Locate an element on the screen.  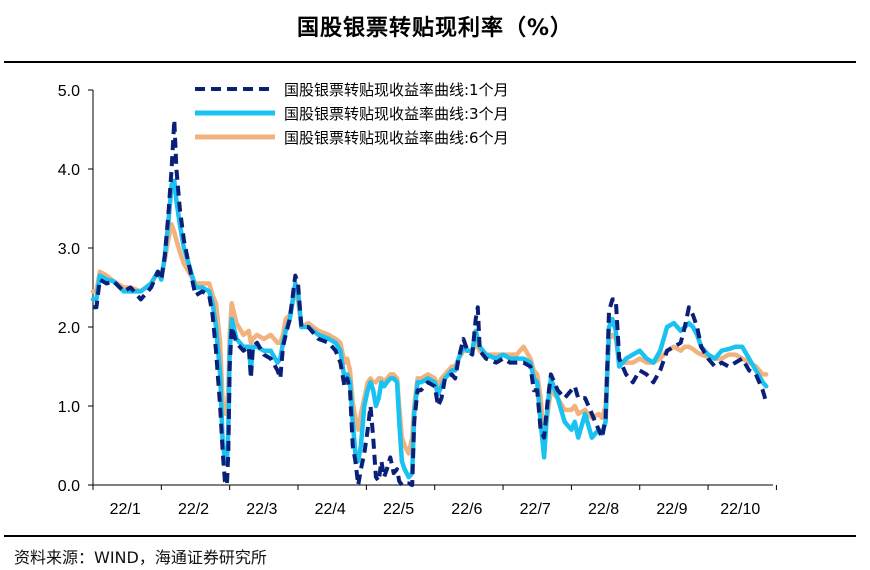
source-note: 资料来源：WIND，海通证券研究所 is located at coordinates (140, 557).